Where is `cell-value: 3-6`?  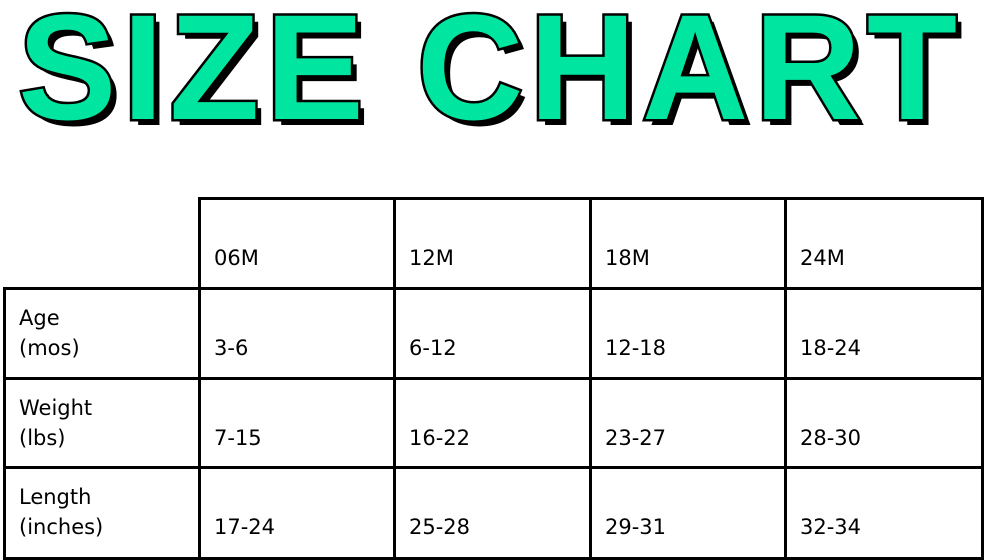
cell-value: 3-6 is located at coordinates (231, 348).